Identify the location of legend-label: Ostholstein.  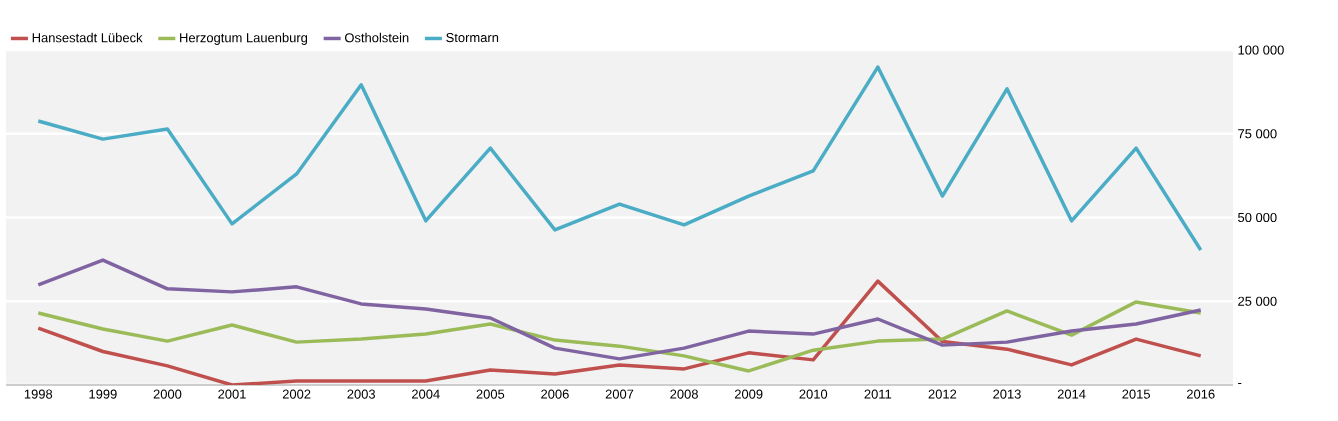
(377, 37).